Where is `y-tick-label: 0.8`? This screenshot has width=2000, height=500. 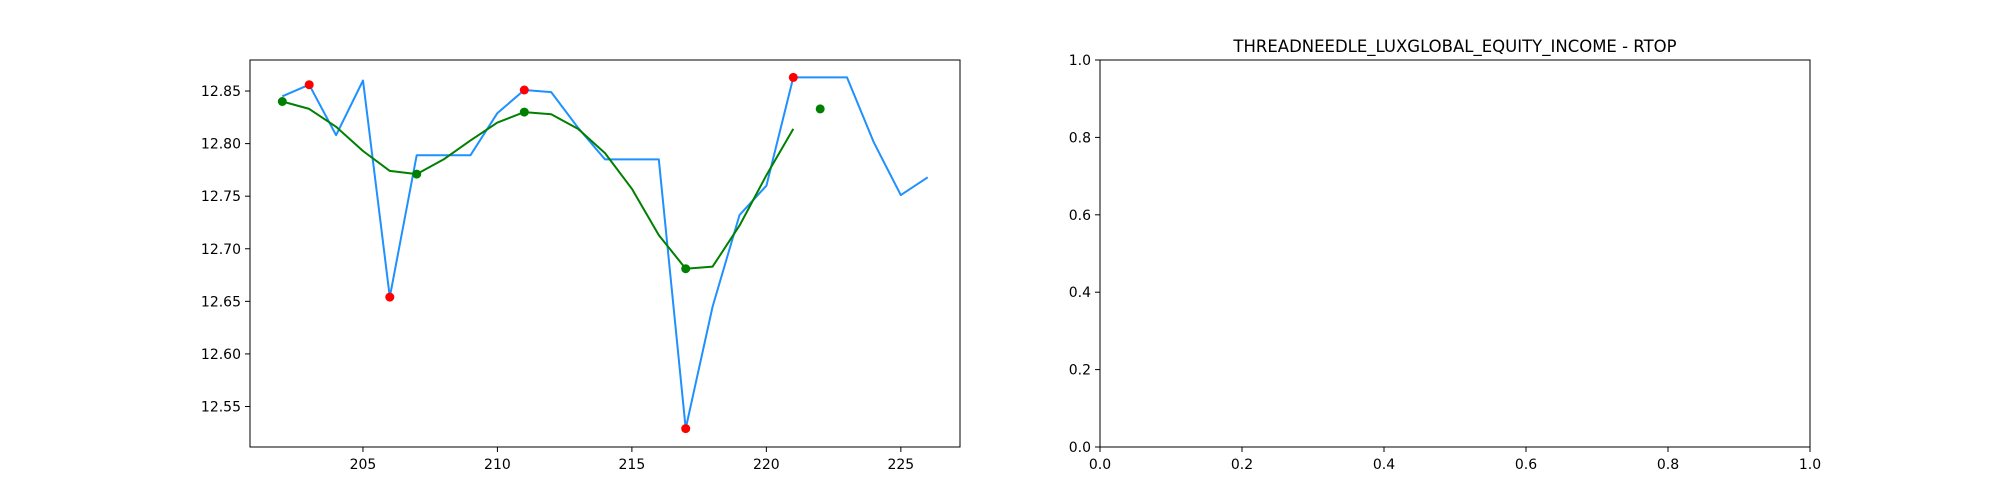 y-tick-label: 0.8 is located at coordinates (1080, 138).